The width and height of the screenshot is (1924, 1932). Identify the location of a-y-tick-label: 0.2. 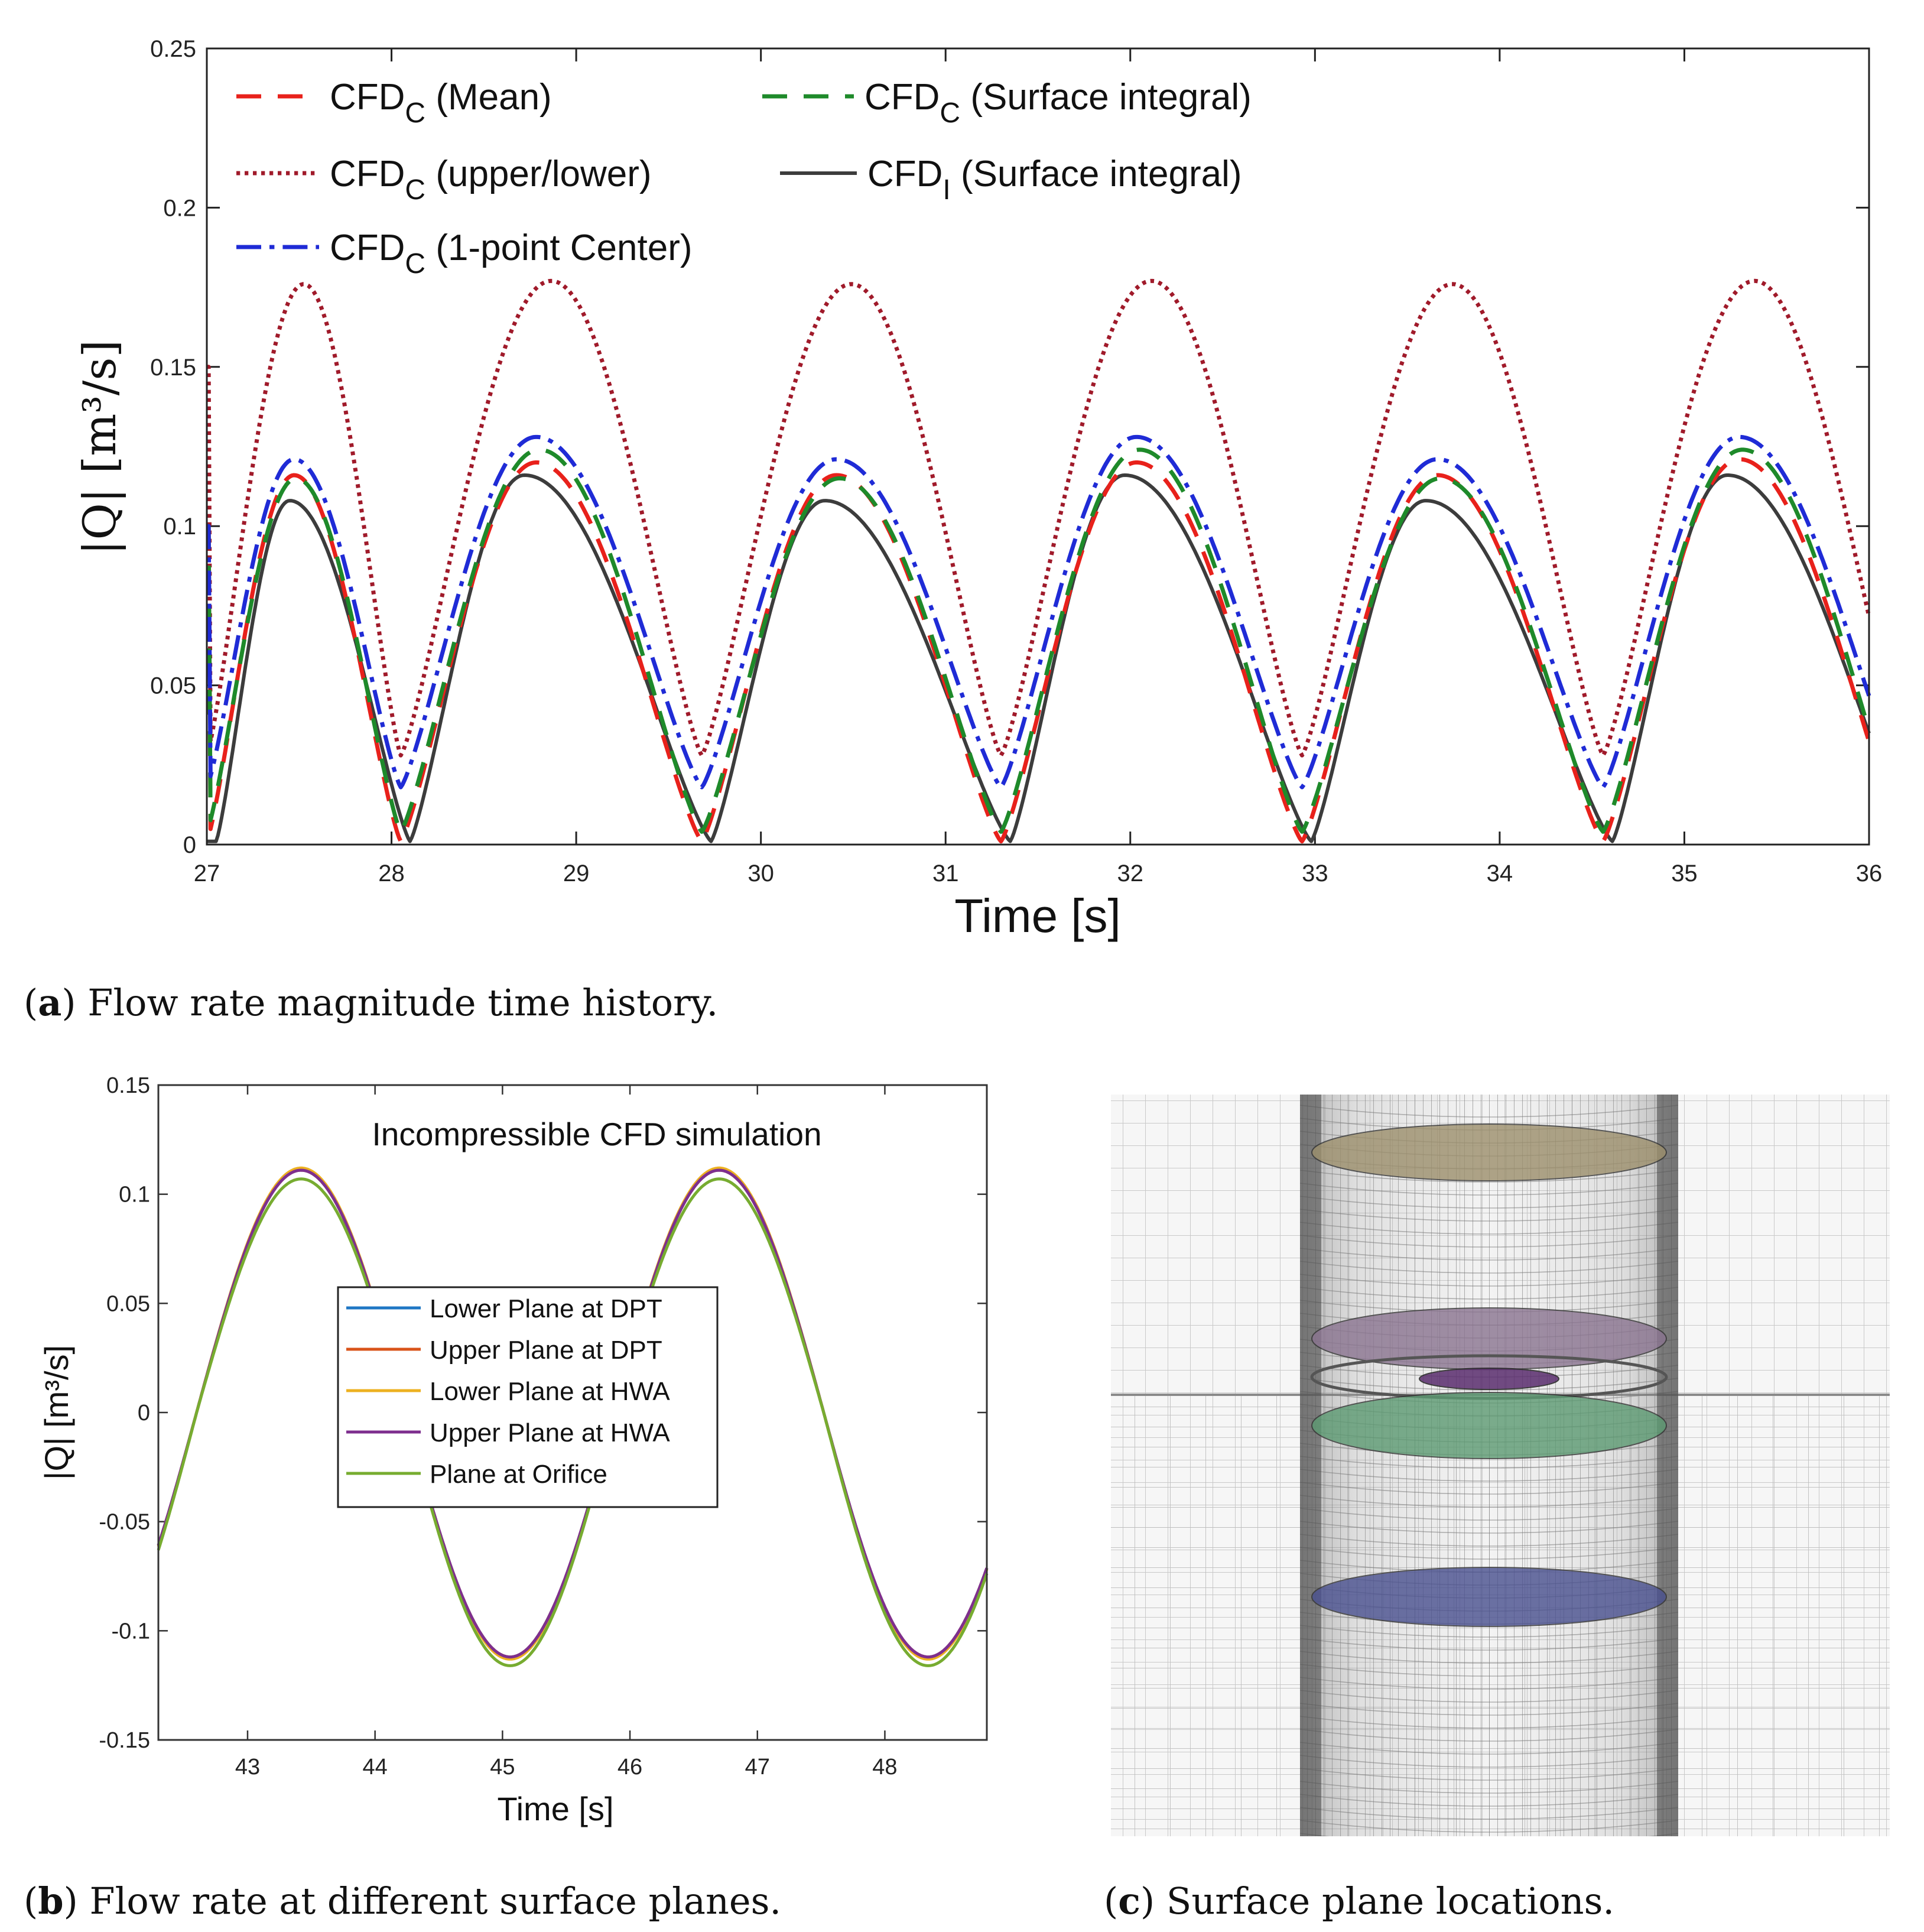
(179, 208).